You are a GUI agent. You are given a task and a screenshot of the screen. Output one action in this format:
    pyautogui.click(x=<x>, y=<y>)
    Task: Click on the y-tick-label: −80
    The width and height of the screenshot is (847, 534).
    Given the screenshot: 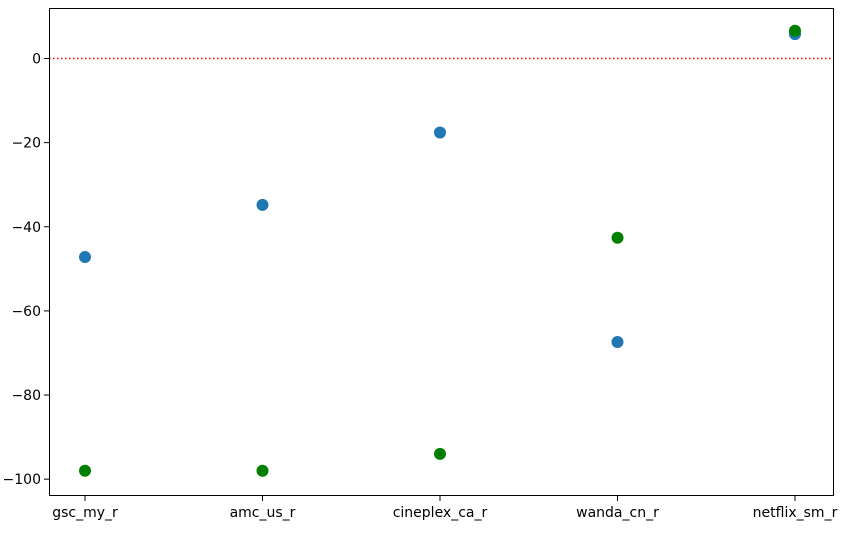 What is the action you would take?
    pyautogui.click(x=26, y=396)
    